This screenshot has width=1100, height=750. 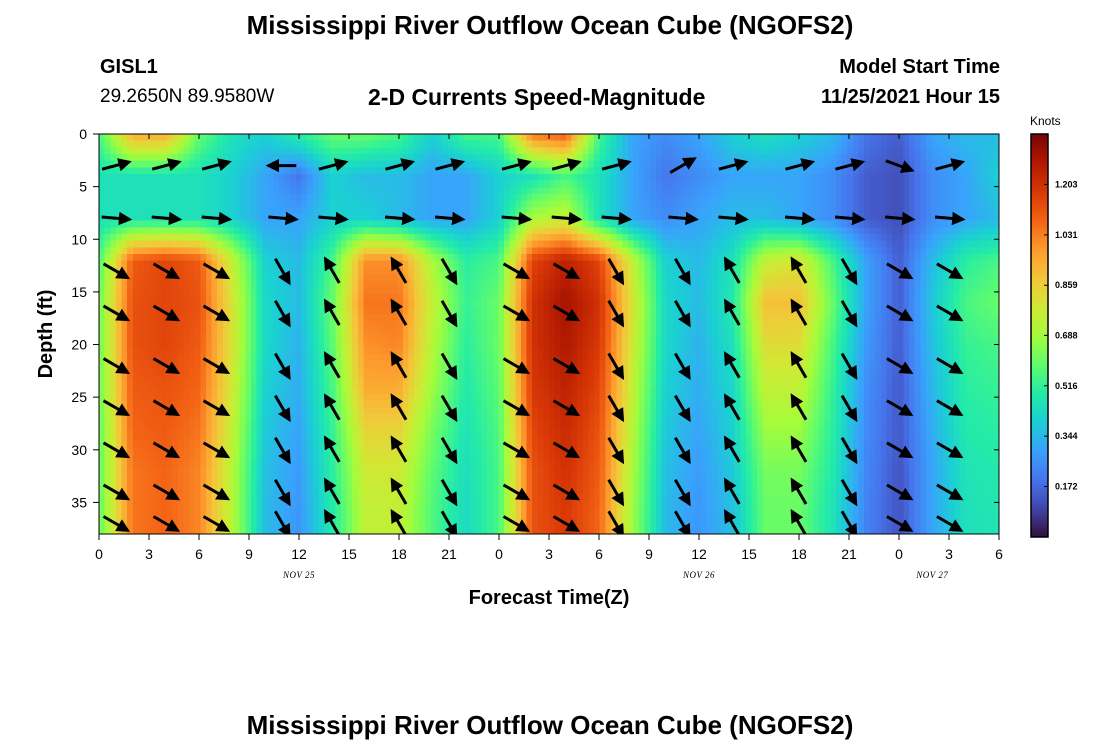 What do you see at coordinates (698, 575) in the screenshot?
I see `date-label: NOV 26` at bounding box center [698, 575].